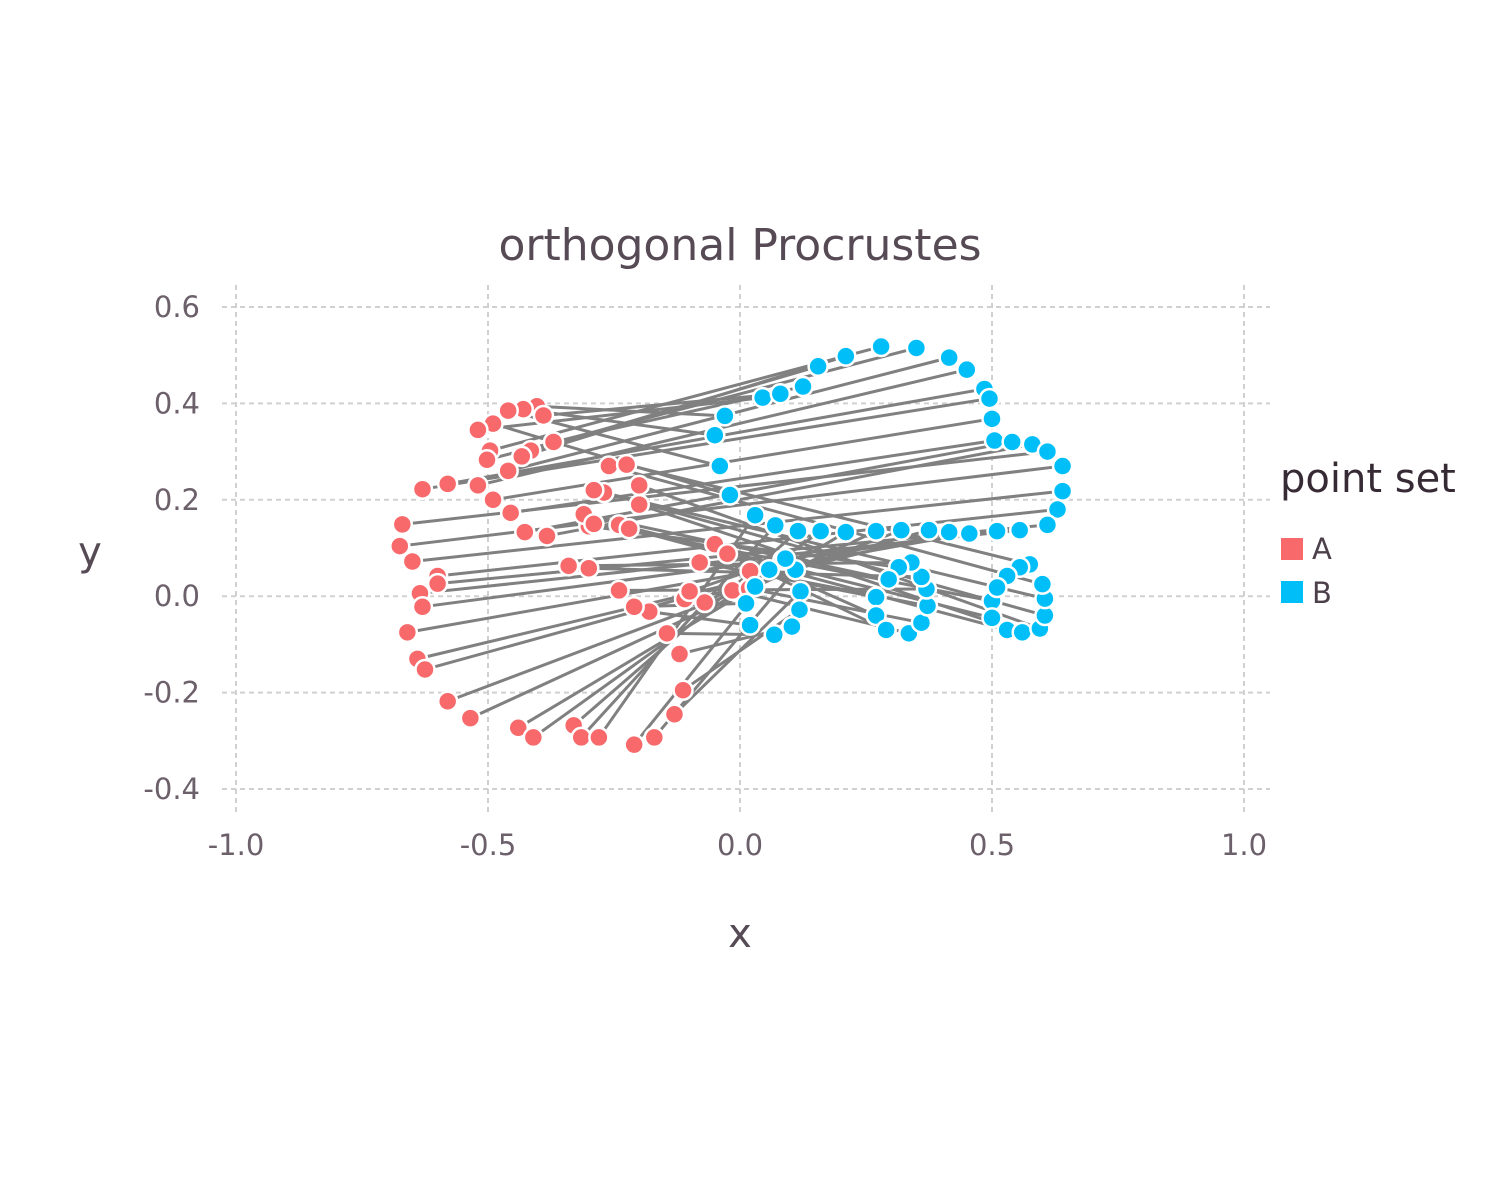 This screenshot has height=1200, width=1500. Describe the element at coordinates (1292, 549) in the screenshot. I see `legend-swatch-a` at that location.